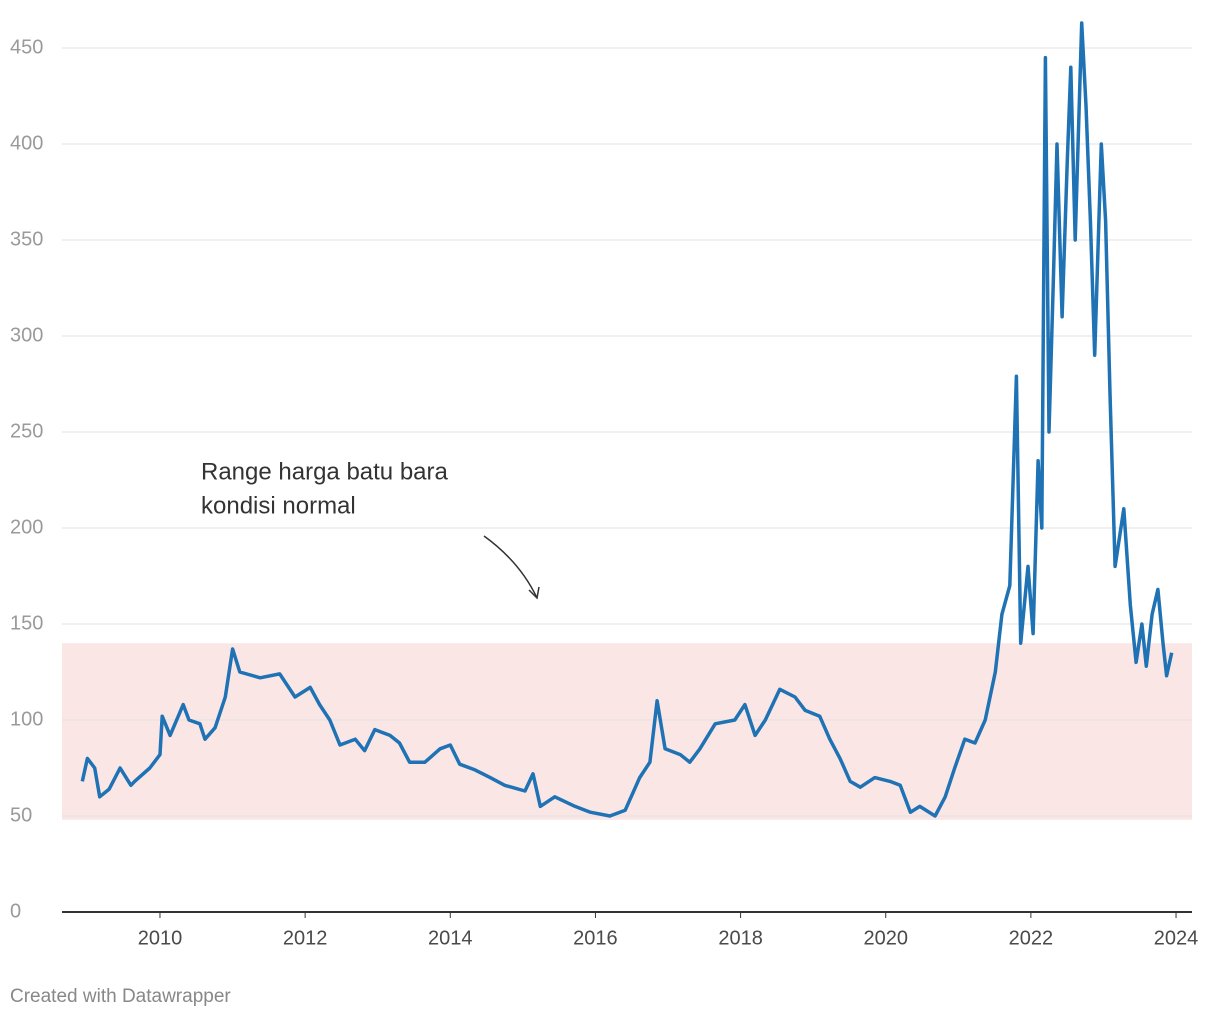  Describe the element at coordinates (595, 938) in the screenshot. I see `x-tick-label: 2016` at that location.